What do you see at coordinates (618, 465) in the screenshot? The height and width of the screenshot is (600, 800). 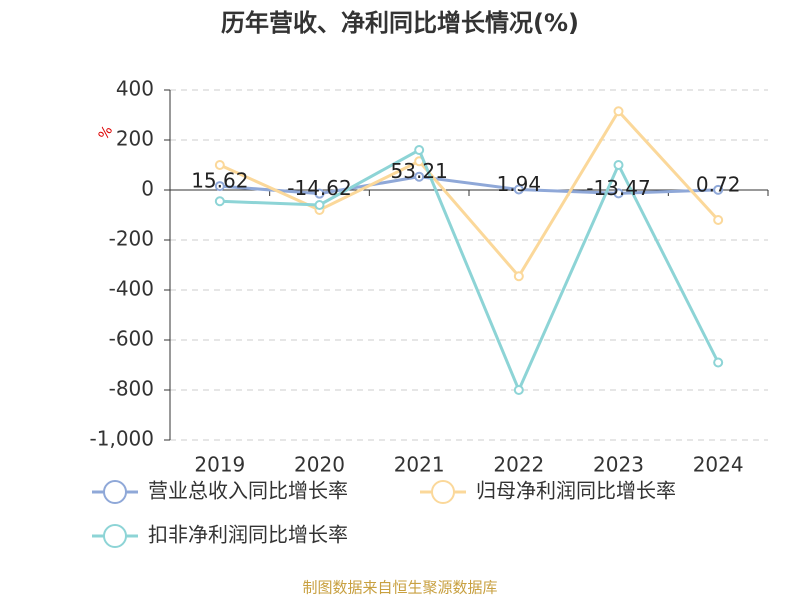 I see `x-tick-label: 2023` at bounding box center [618, 465].